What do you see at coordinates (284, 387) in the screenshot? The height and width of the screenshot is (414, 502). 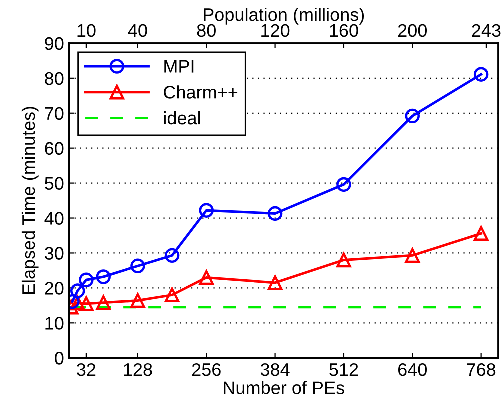 I see `x-axis-title: Number of PEs` at bounding box center [284, 387].